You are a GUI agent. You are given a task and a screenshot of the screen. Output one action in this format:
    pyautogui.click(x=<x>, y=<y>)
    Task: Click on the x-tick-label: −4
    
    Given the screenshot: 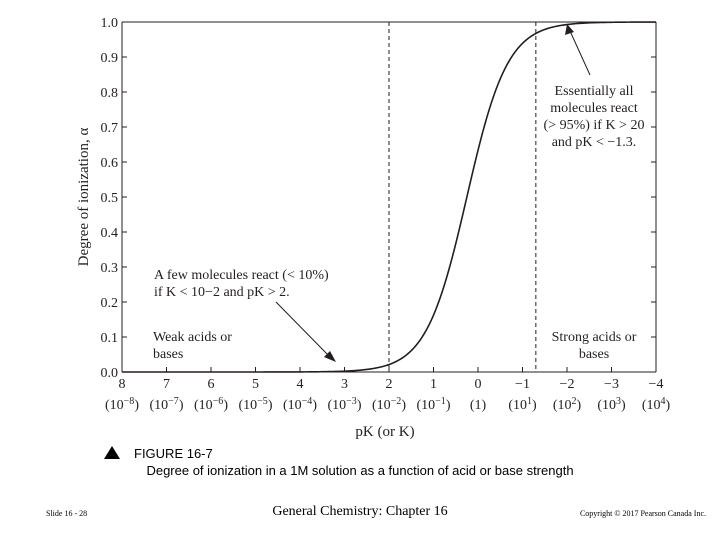 What is the action you would take?
    pyautogui.click(x=656, y=384)
    